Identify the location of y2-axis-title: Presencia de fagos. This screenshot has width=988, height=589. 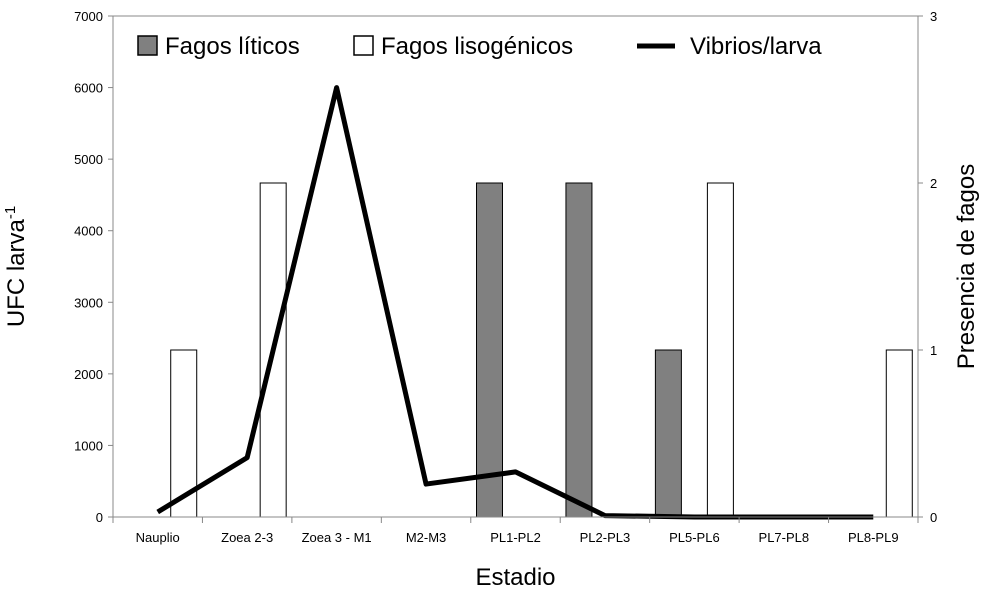
(966, 266).